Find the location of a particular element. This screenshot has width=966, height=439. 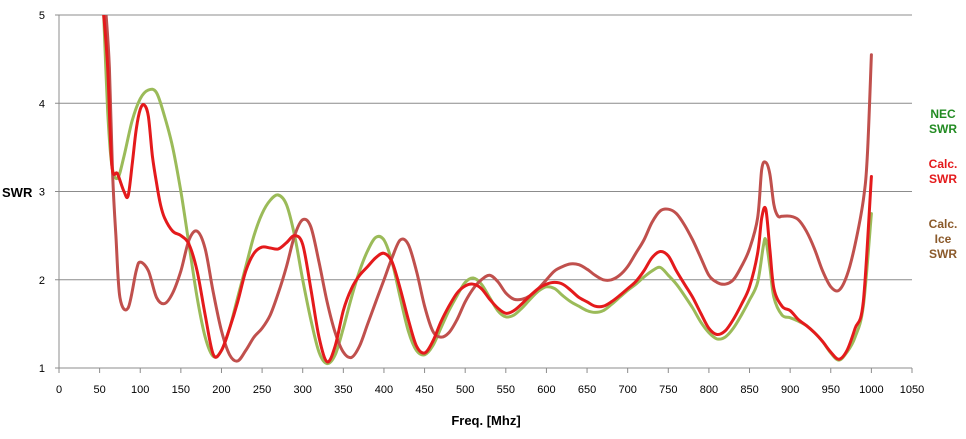

x-tick-label: 1050 is located at coordinates (912, 390).